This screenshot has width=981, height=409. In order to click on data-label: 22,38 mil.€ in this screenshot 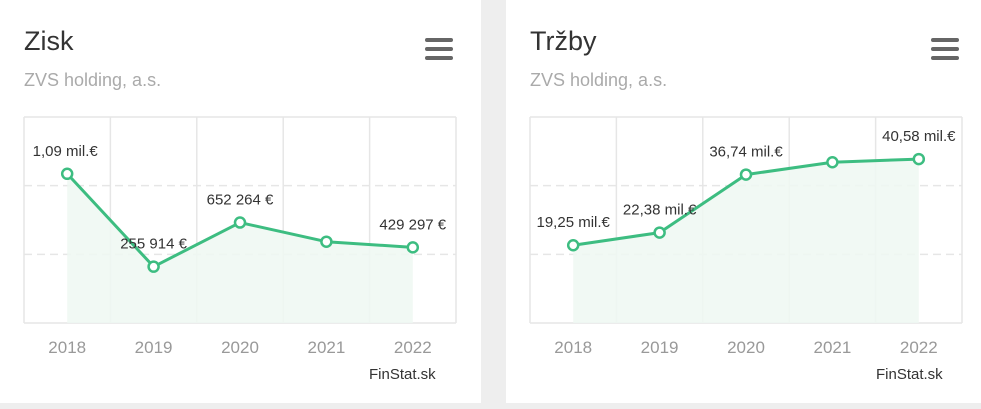, I will do `click(660, 210)`.